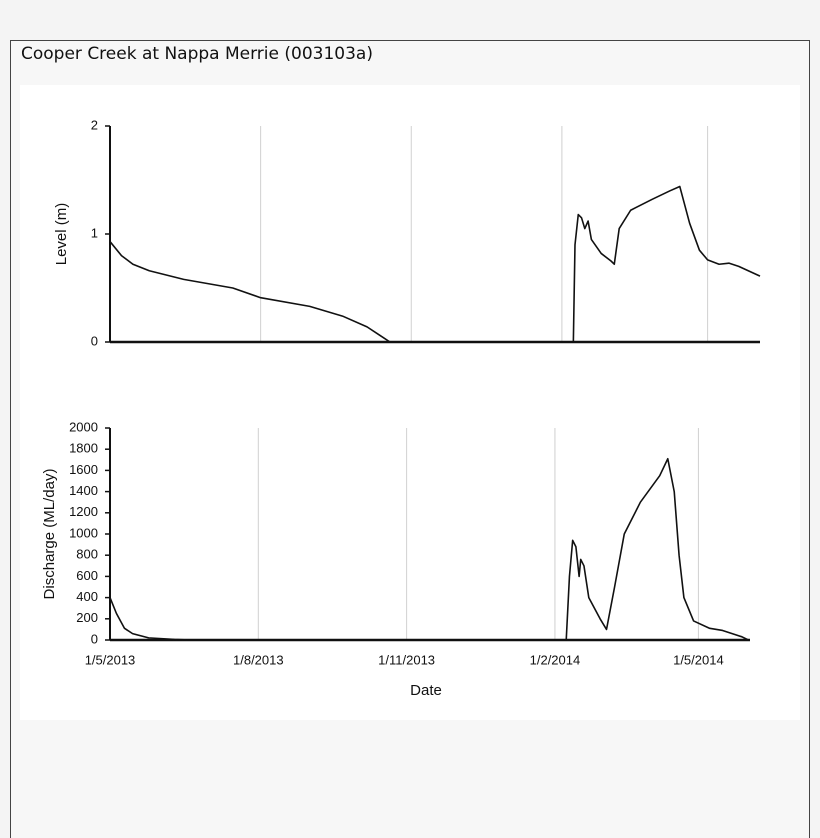  Describe the element at coordinates (61, 234) in the screenshot. I see `y-axis-title: Level (m)` at that location.